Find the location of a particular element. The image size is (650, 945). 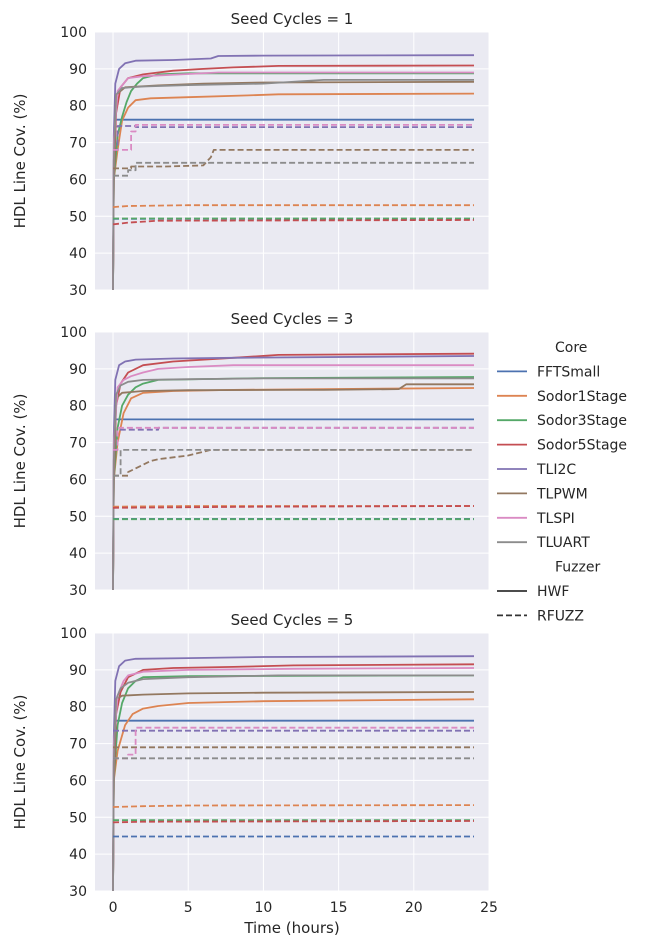

x-tick-label: 20 is located at coordinates (414, 908).